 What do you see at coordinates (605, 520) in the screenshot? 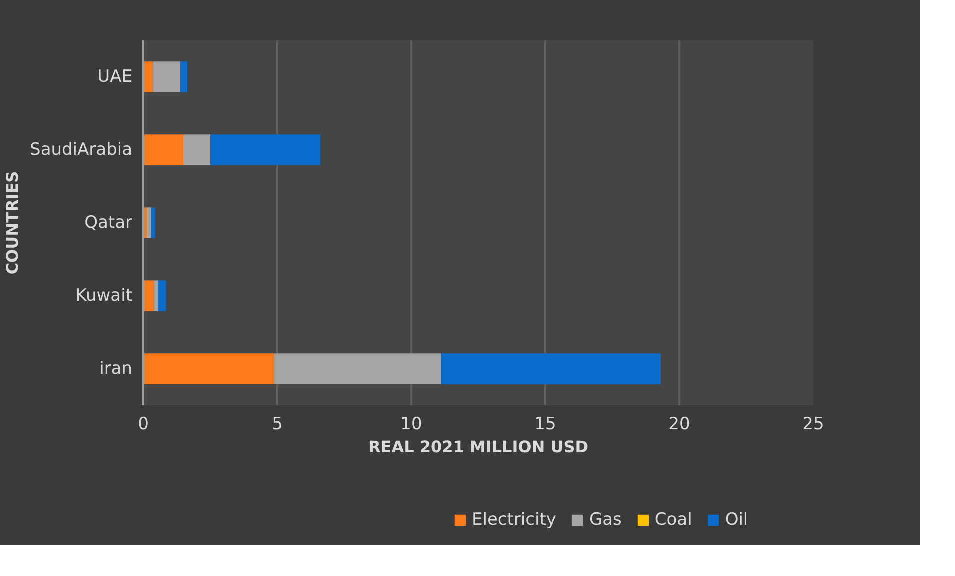
I see `legend-label: Gas` at bounding box center [605, 520].